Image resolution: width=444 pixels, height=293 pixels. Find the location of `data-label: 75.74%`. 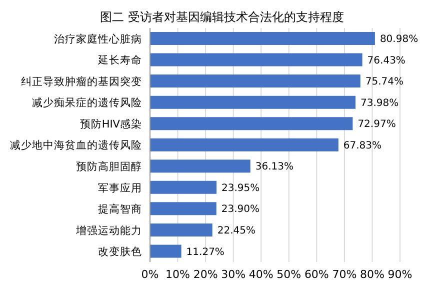

data-label: 75.74% is located at coordinates (384, 82).